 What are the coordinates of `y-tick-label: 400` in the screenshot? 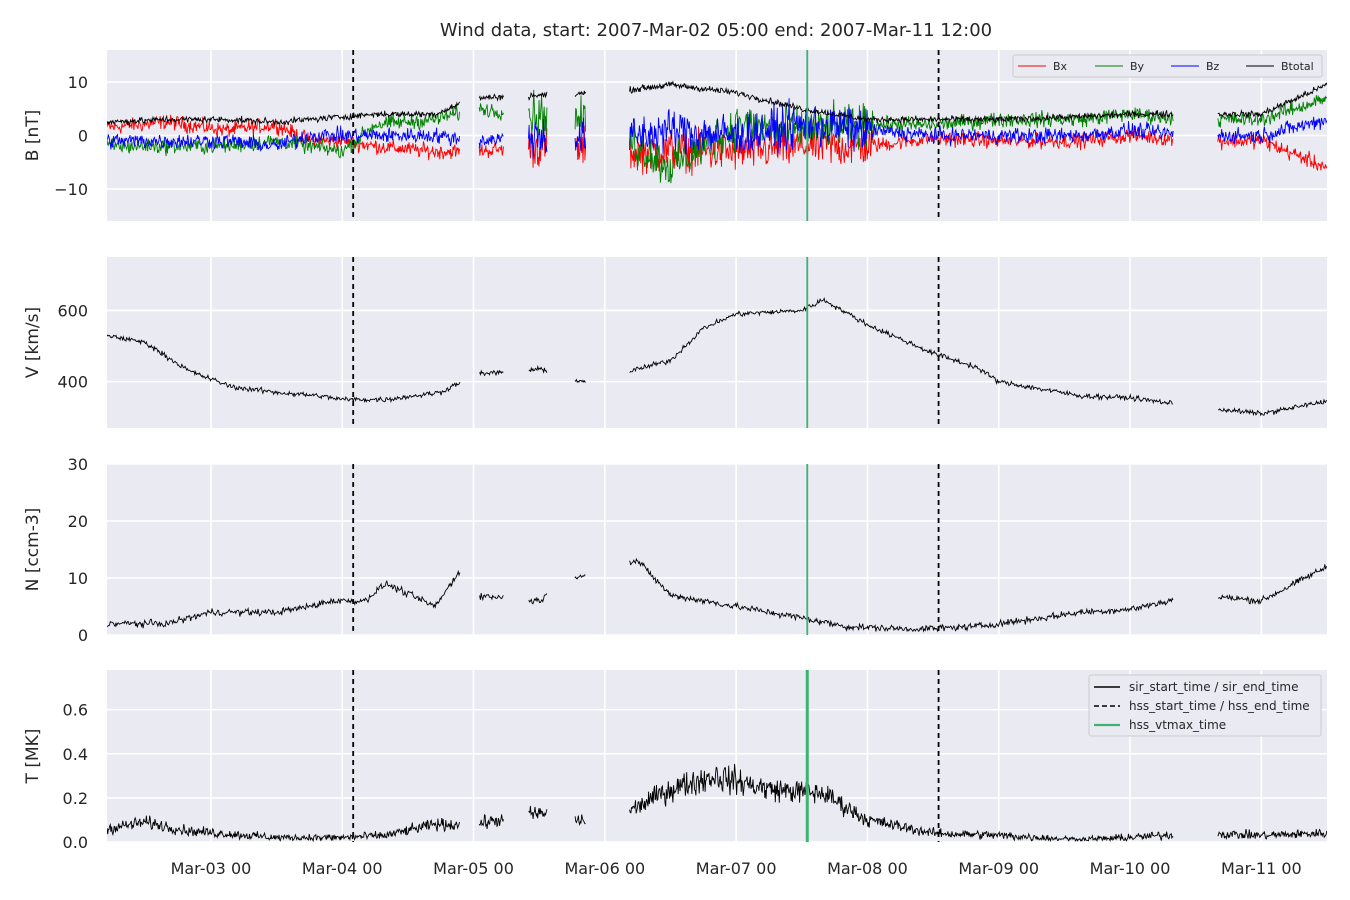 It's located at (72, 382).